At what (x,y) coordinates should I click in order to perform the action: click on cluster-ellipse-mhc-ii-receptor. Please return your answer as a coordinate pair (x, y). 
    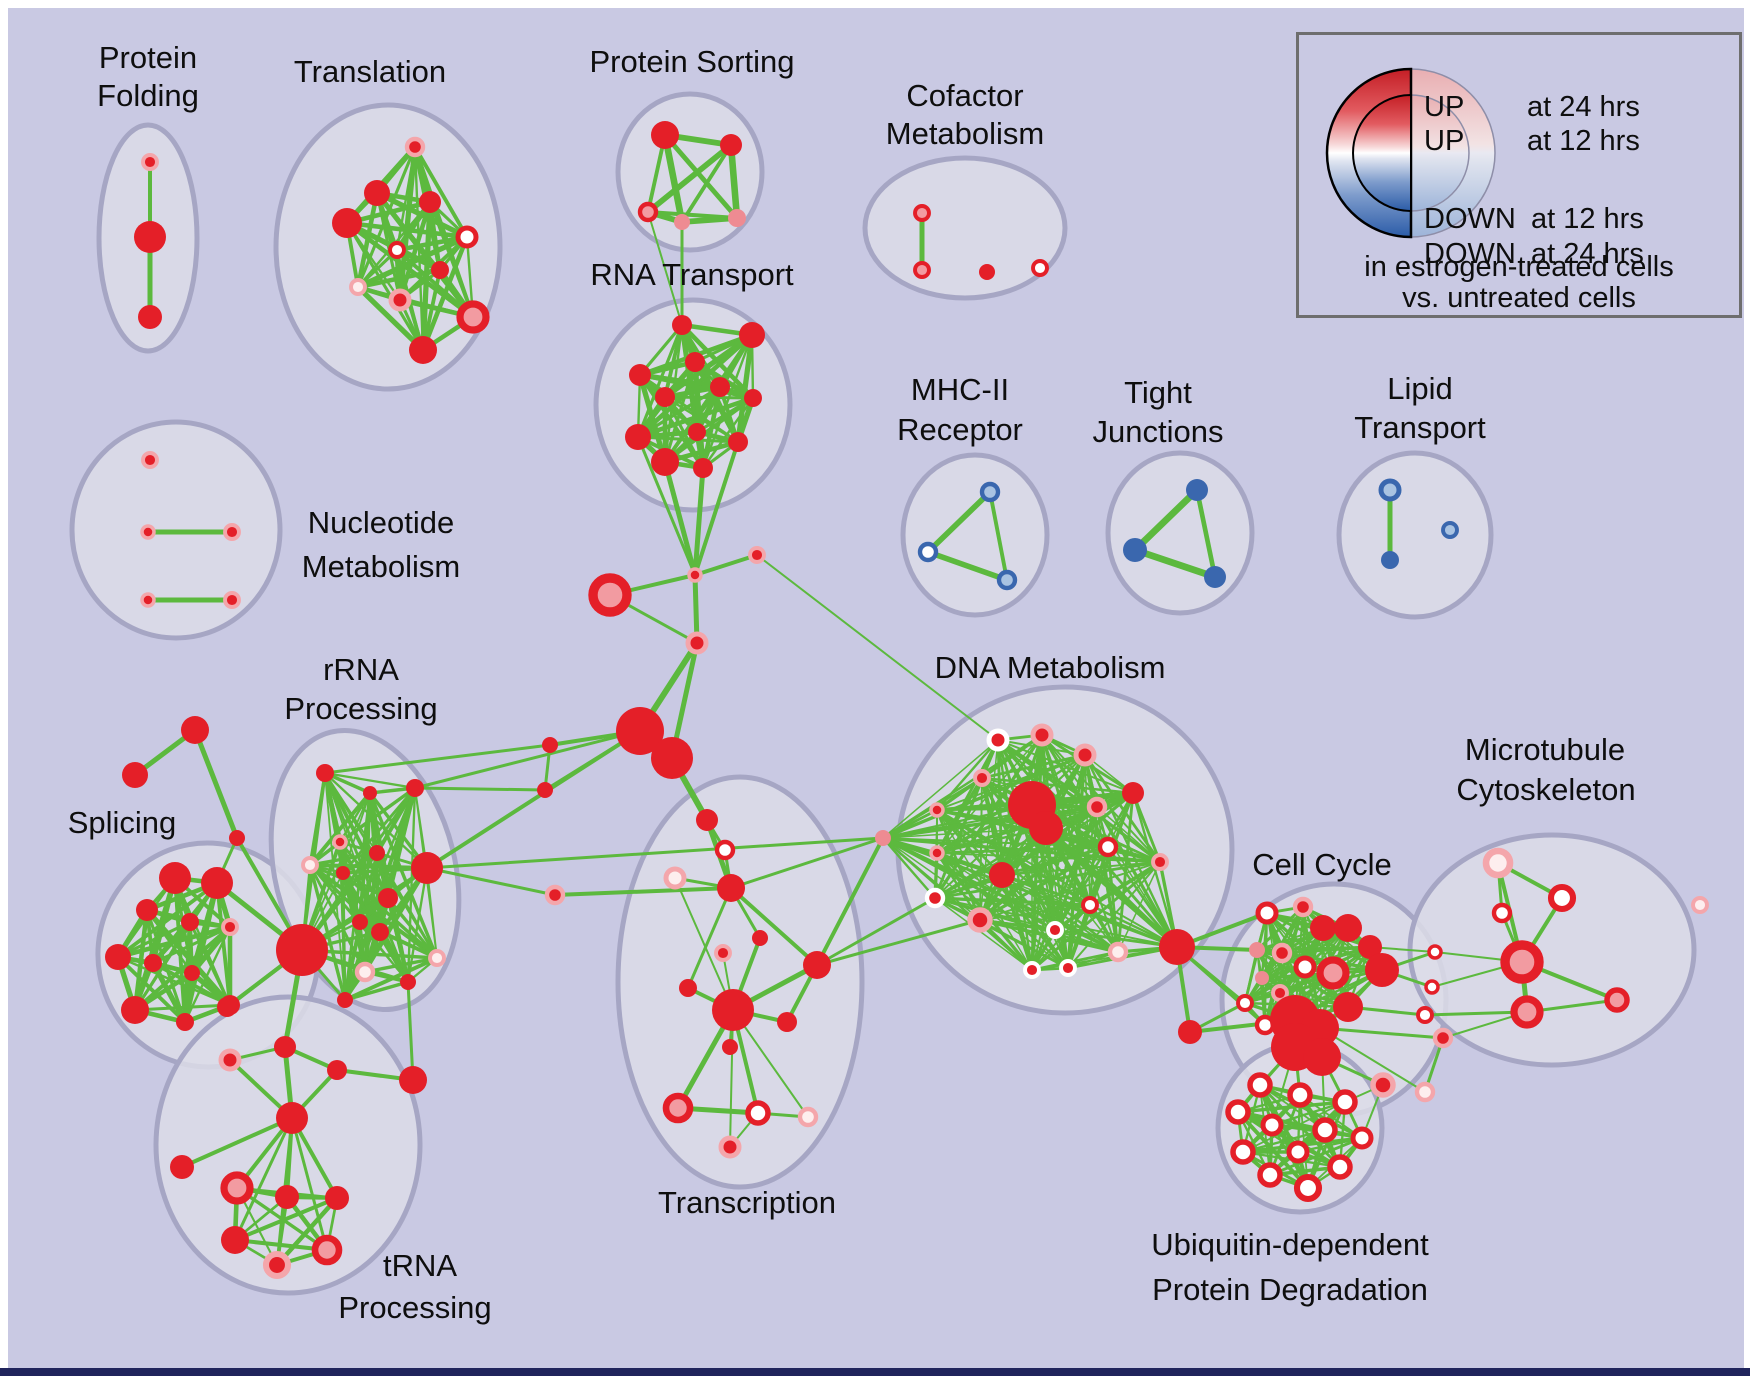
    Looking at the image, I should click on (975, 535).